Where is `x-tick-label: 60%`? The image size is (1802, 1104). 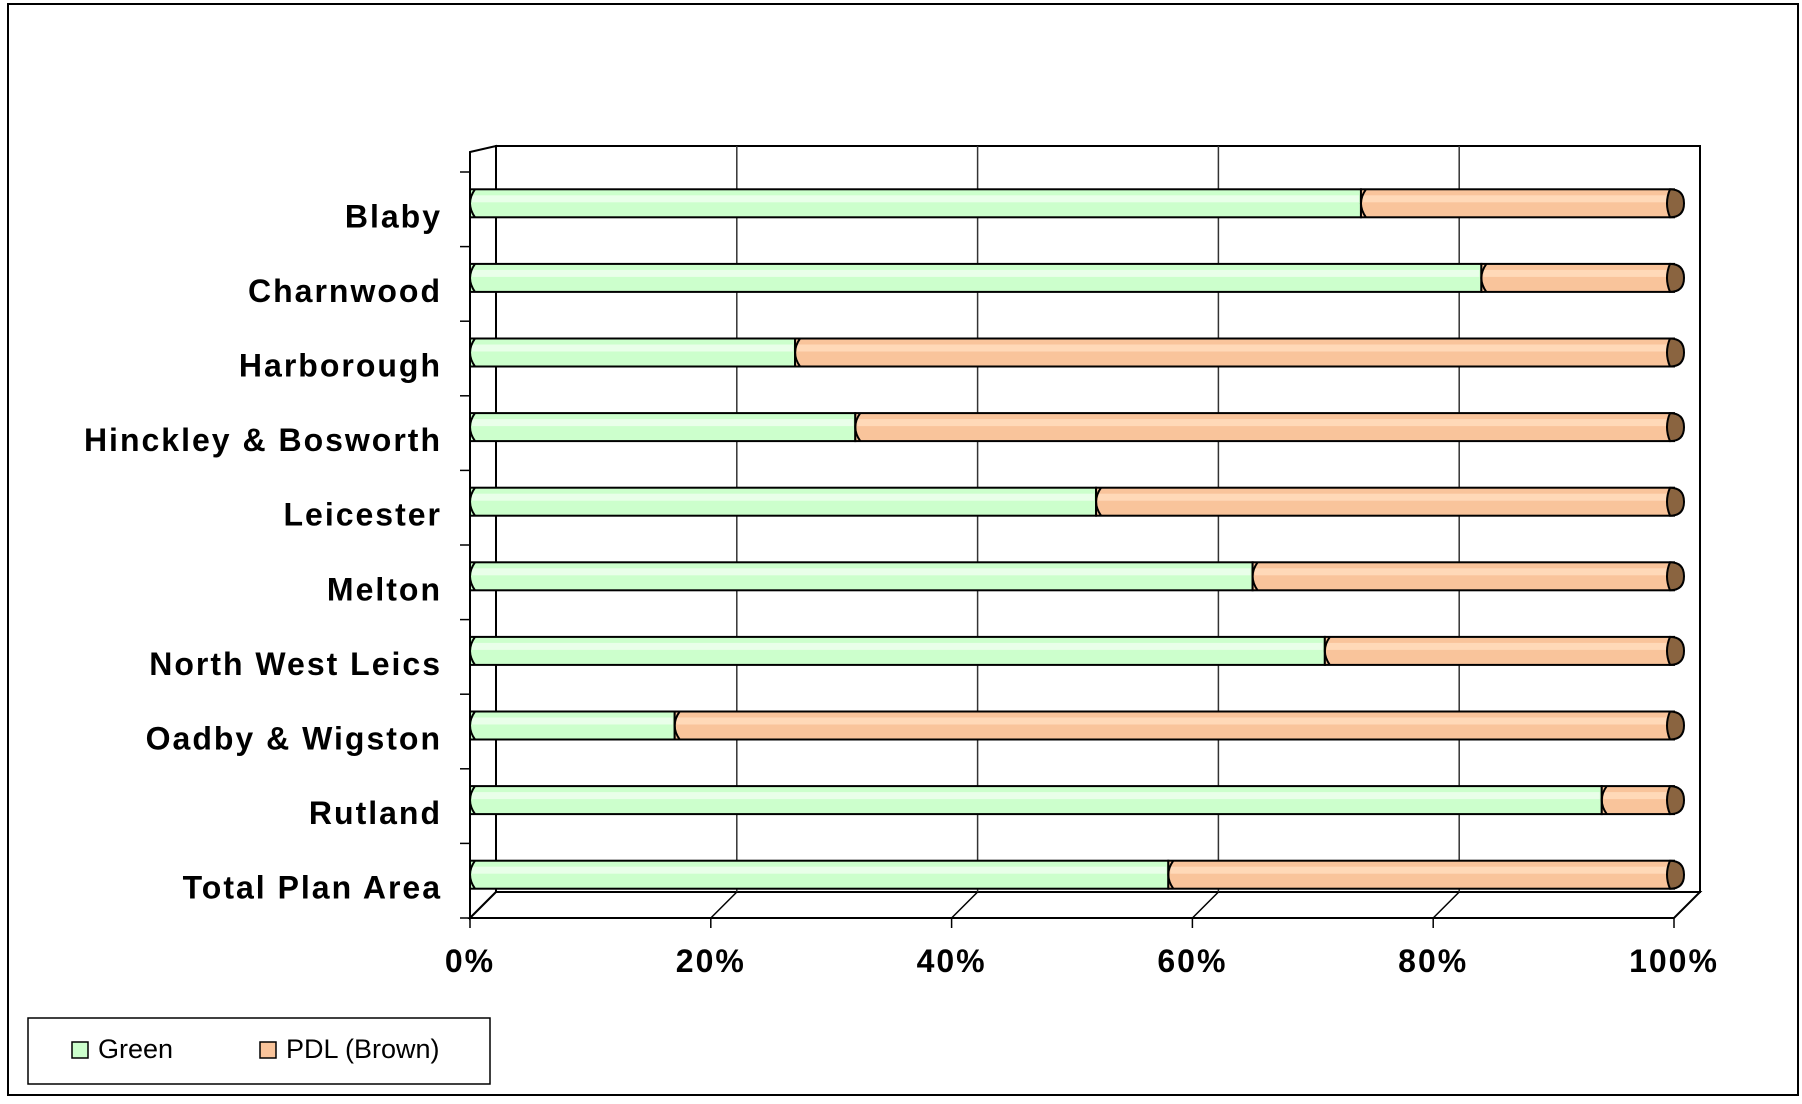
x-tick-label: 60% is located at coordinates (1192, 961).